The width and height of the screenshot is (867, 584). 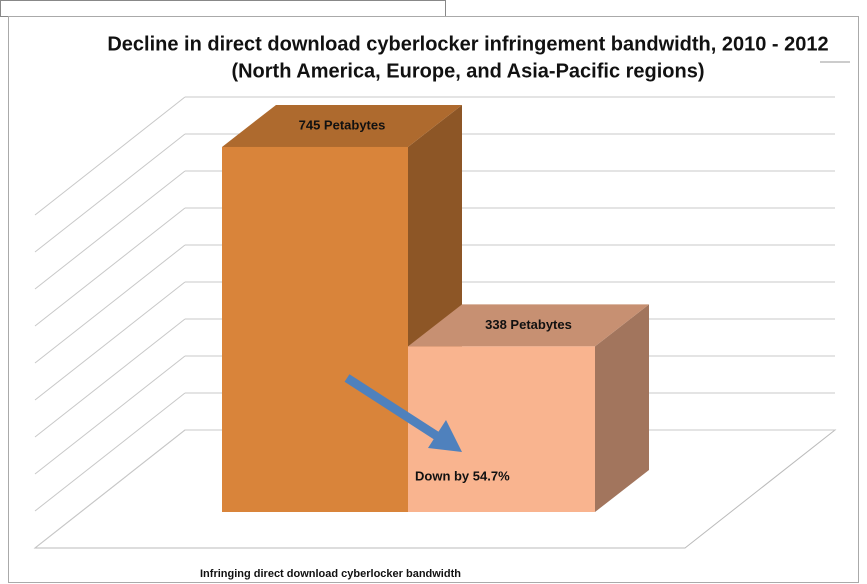 I want to click on value-label: 338 Petabytes, so click(x=528, y=324).